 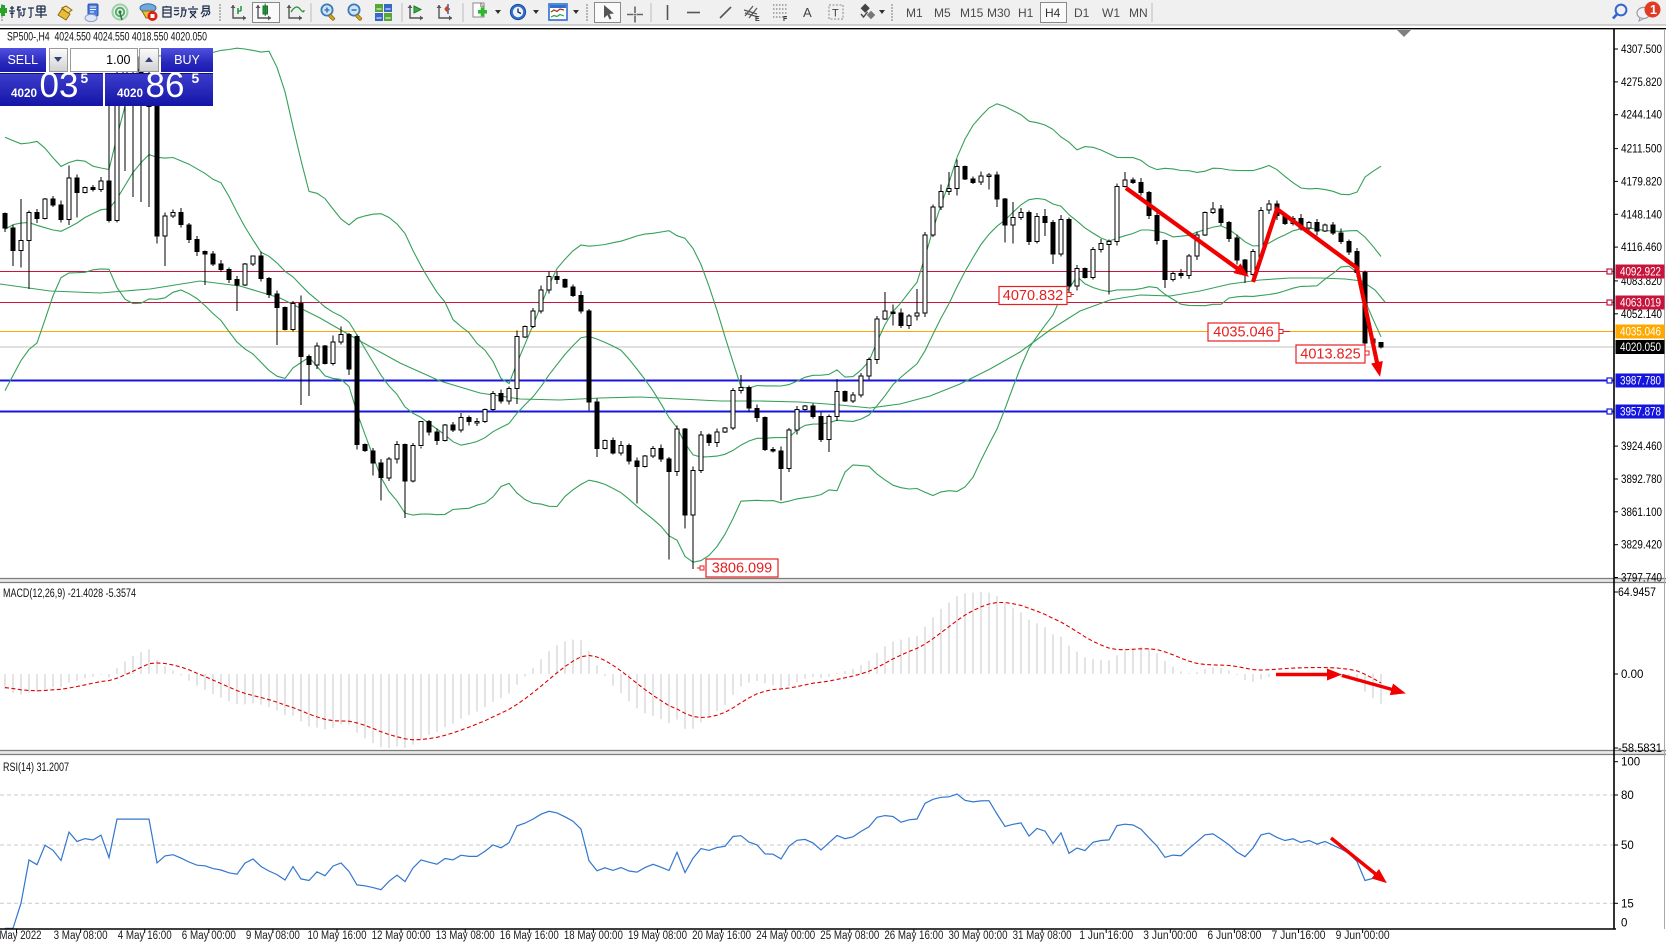 What do you see at coordinates (209, 936) in the screenshot?
I see `svg-text: 6 May 00:00` at bounding box center [209, 936].